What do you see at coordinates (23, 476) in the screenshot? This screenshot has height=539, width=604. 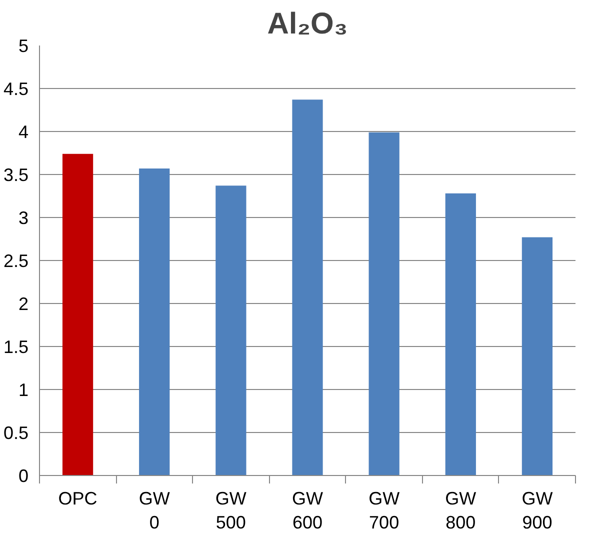 I see `y-tick-label: 0` at bounding box center [23, 476].